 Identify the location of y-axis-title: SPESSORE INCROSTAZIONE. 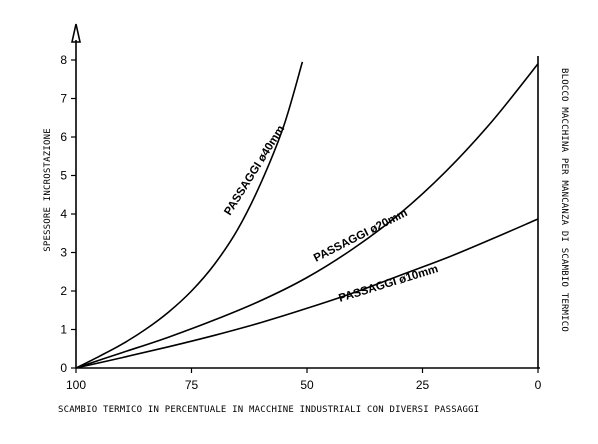
(48, 190).